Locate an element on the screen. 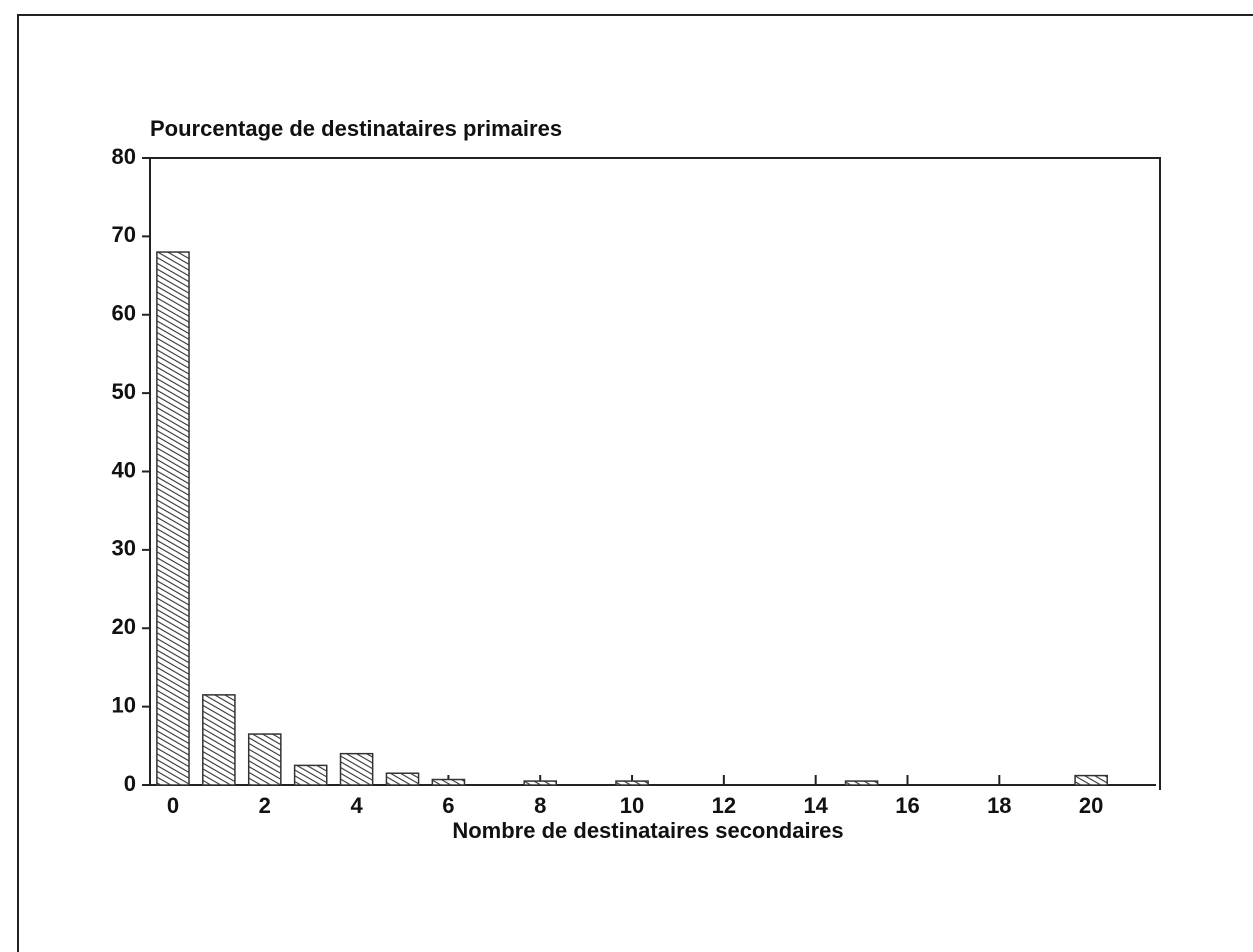  y-tick-label: 50 is located at coordinates (124, 391).